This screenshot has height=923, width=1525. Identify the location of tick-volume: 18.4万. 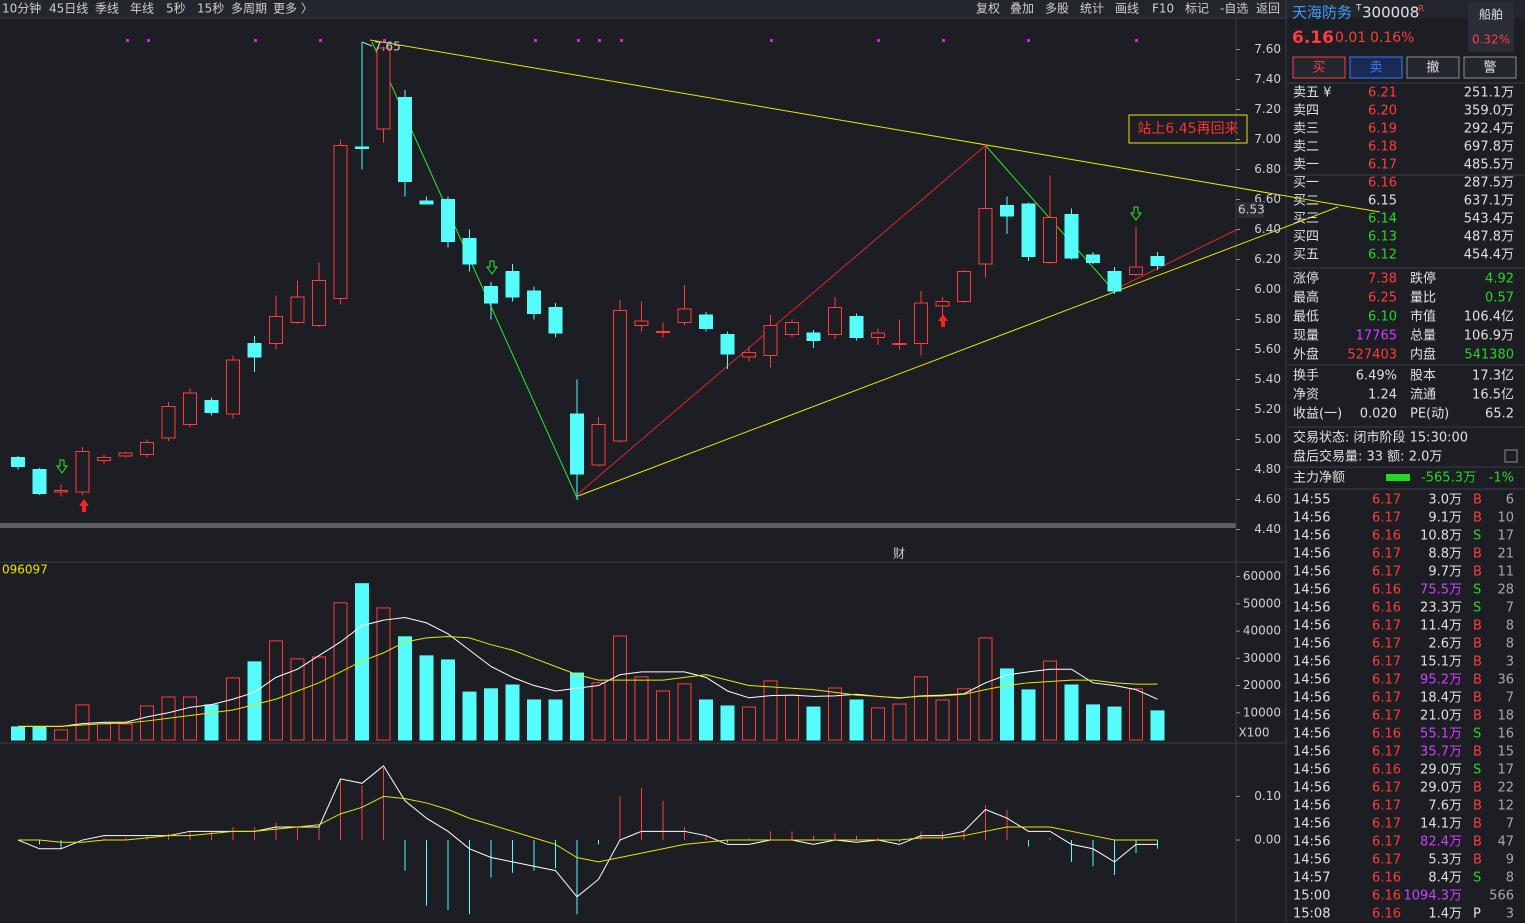
(1441, 698).